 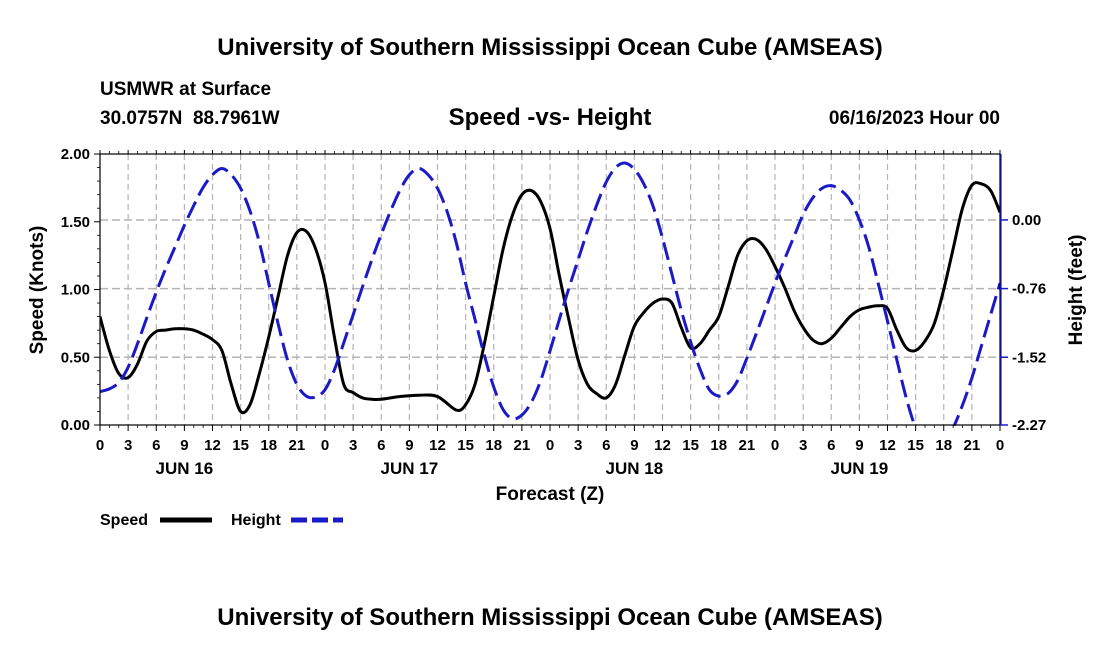 What do you see at coordinates (1026, 220) in the screenshot?
I see `y2-tick-label: 0.00` at bounding box center [1026, 220].